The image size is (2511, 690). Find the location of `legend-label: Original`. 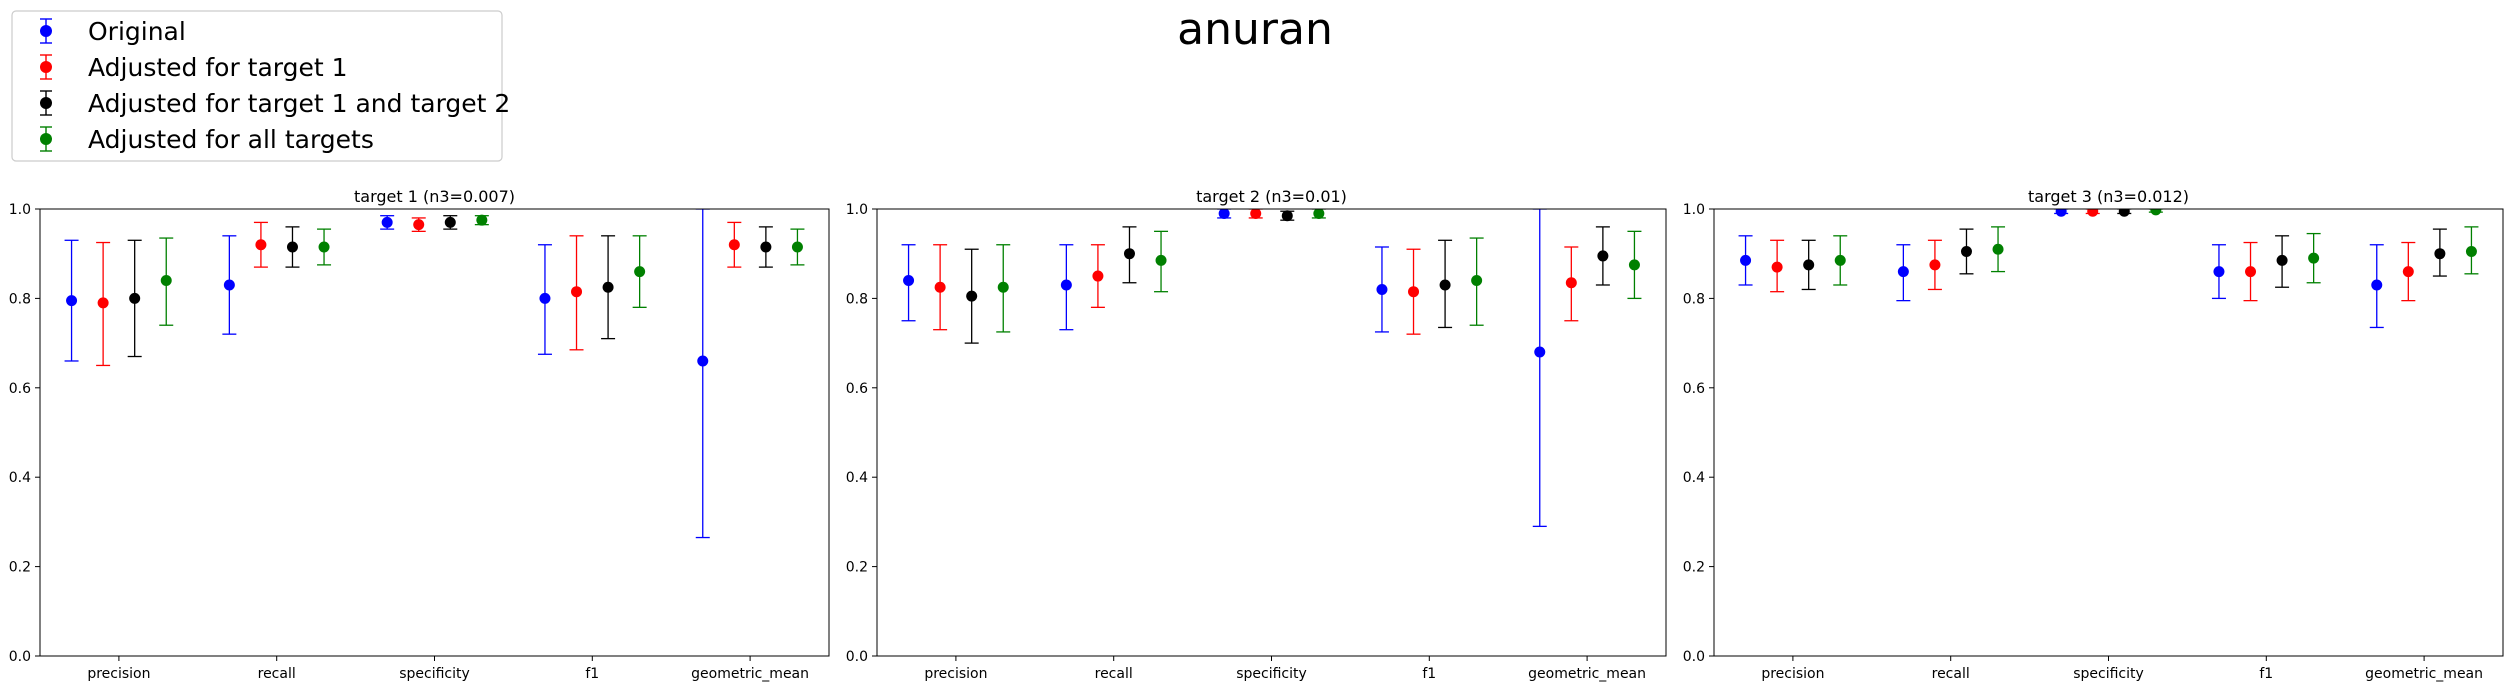

legend-label: Original is located at coordinates (137, 31).